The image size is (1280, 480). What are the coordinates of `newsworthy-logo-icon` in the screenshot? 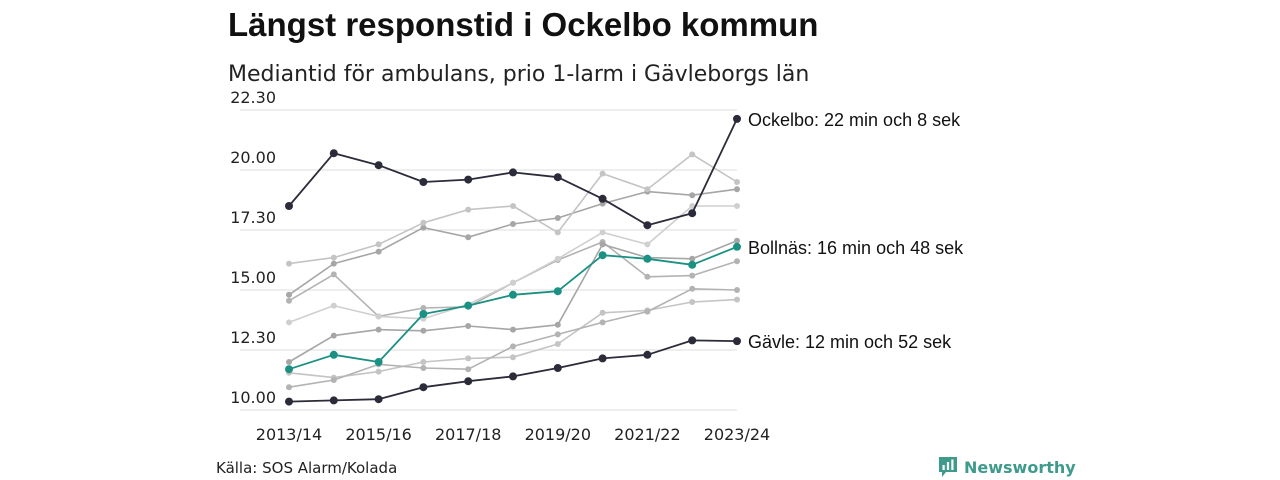 It's located at (948, 467).